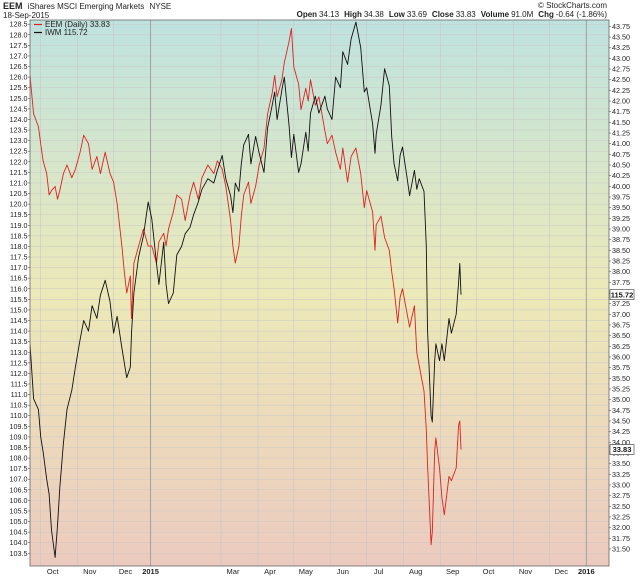  I want to click on left-tick-label: 112.0, so click(18, 373).